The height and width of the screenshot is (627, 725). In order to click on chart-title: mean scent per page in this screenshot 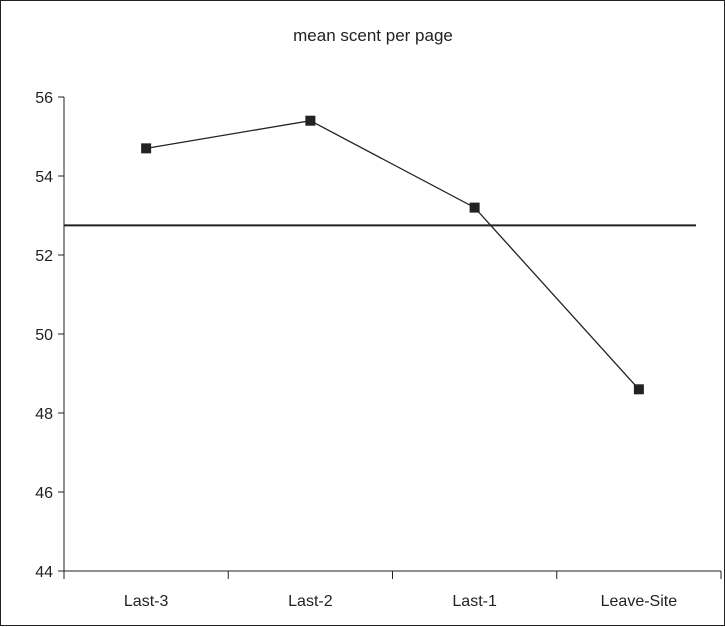, I will do `click(373, 35)`.